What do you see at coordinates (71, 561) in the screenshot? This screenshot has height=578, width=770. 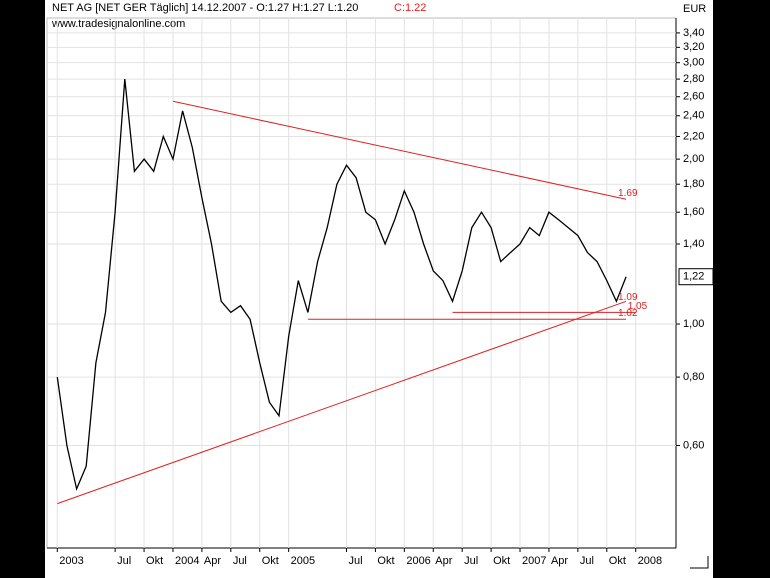 I see `x-tick-label: 2003` at bounding box center [71, 561].